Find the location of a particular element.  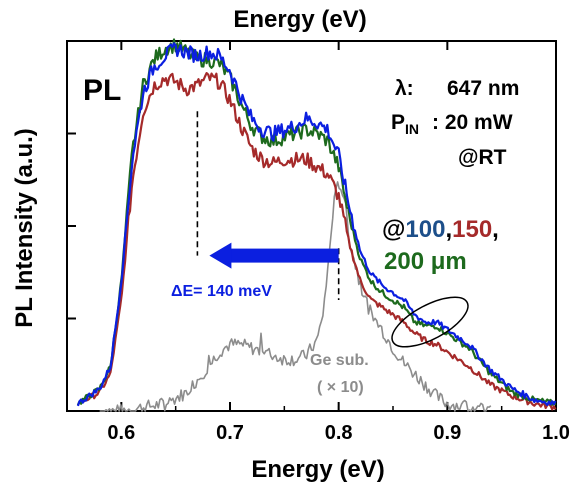

x-tick-label-4: 1.0 is located at coordinates (556, 433).